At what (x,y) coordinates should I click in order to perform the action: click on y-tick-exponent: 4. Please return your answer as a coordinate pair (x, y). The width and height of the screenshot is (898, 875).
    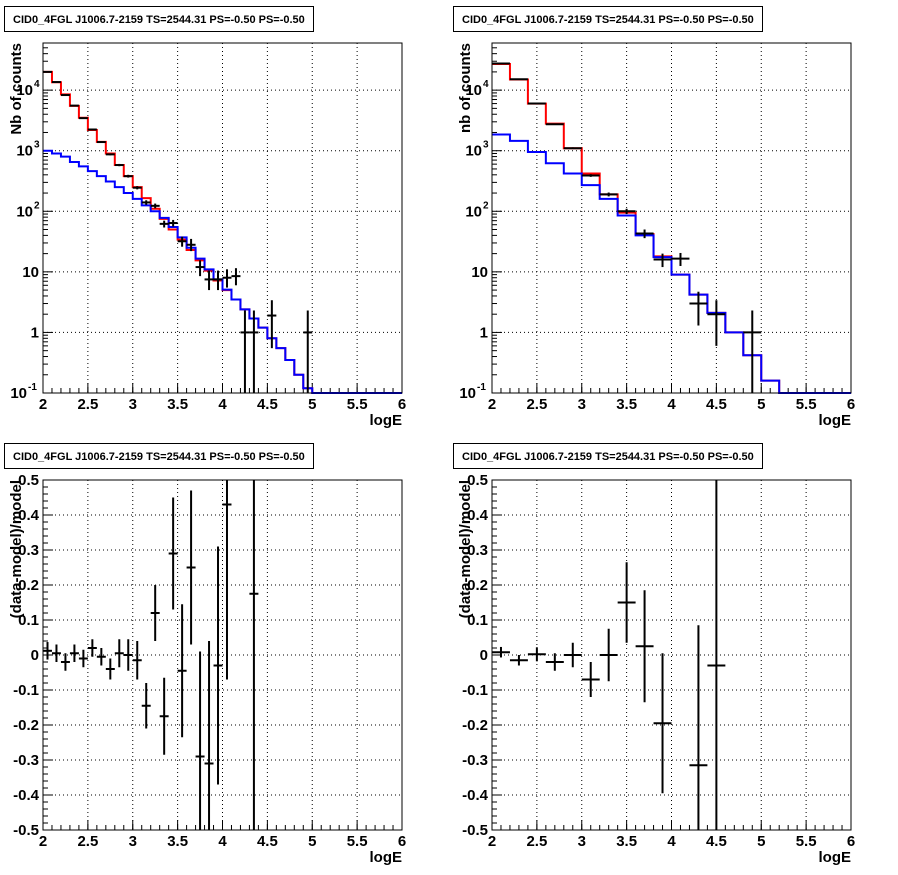
    Looking at the image, I should click on (486, 84).